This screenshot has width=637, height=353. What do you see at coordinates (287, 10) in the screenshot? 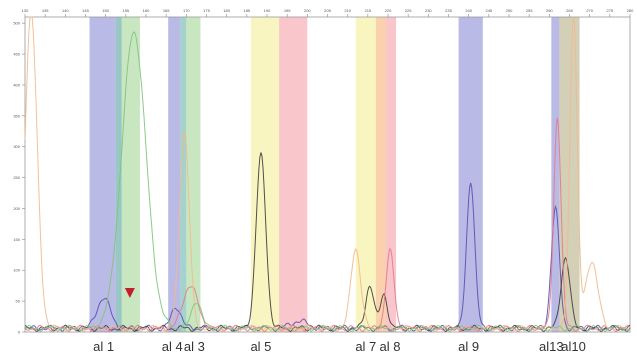
I see `x-tick-label-13: 195` at bounding box center [287, 10].